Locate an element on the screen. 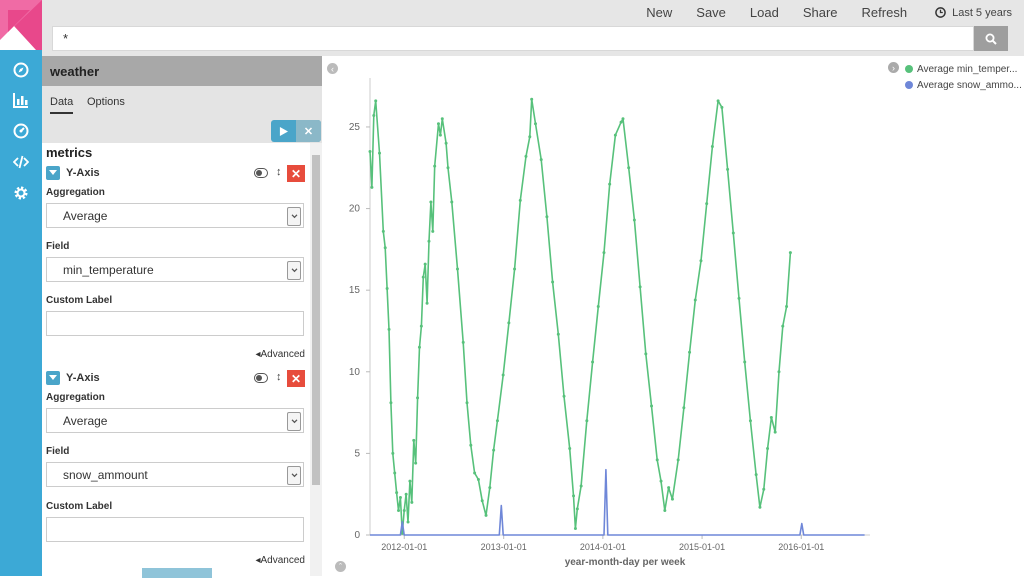 This screenshot has width=1024, height=578. sidebar-scrollbar is located at coordinates (316, 359).